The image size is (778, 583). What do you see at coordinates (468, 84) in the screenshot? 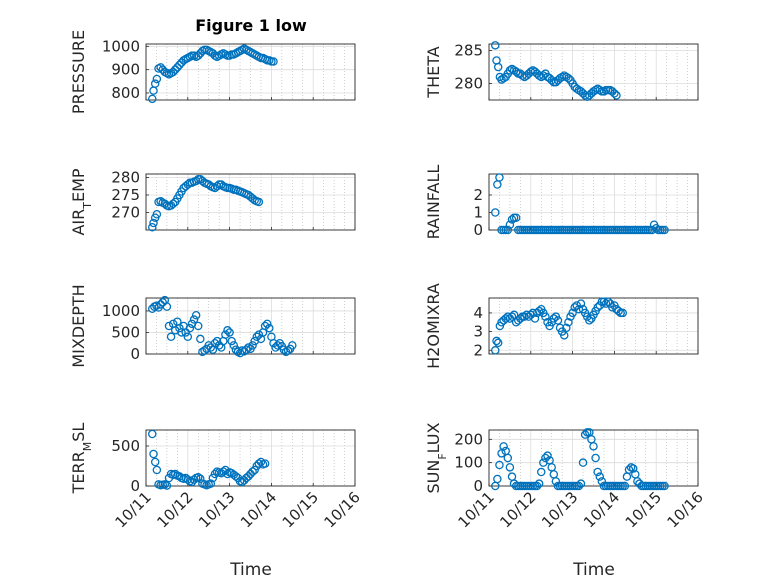
I see `y-tick-label: 280` at bounding box center [468, 84].